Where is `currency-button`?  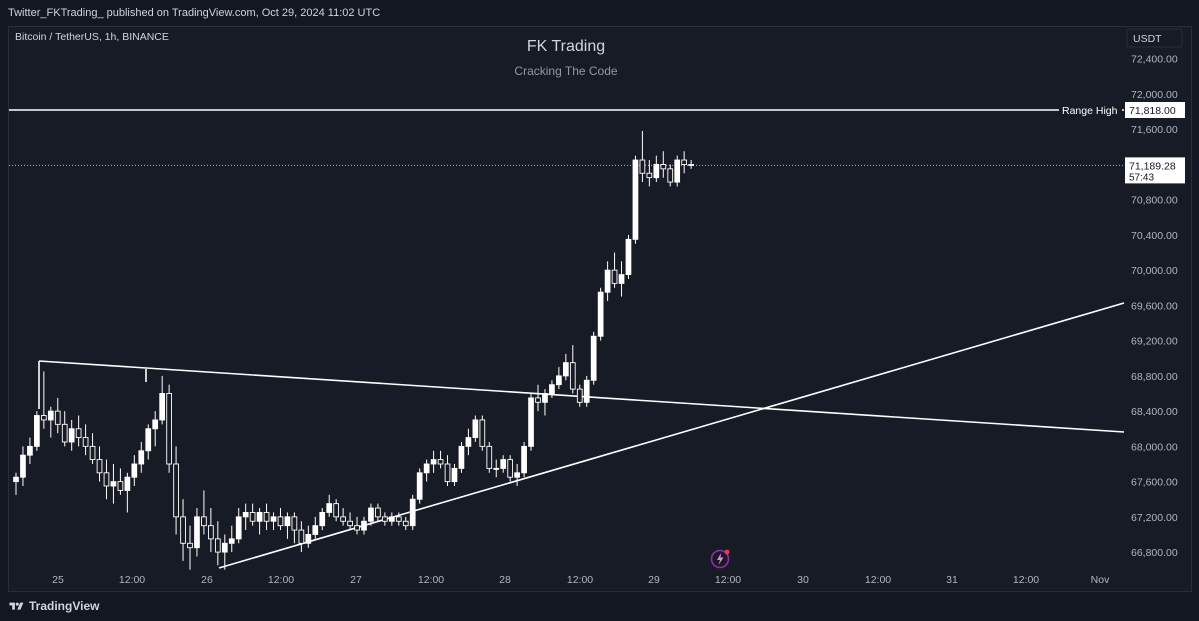
currency-button is located at coordinates (1154, 38).